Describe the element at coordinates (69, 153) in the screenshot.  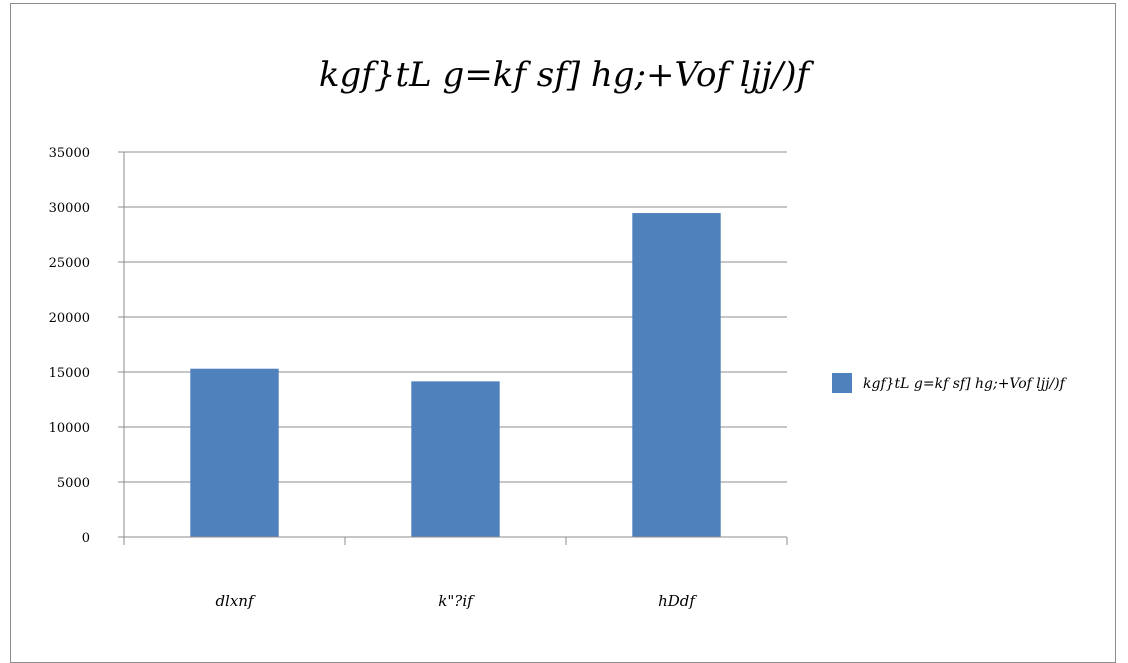
I see `y-tick-label: 35000` at that location.